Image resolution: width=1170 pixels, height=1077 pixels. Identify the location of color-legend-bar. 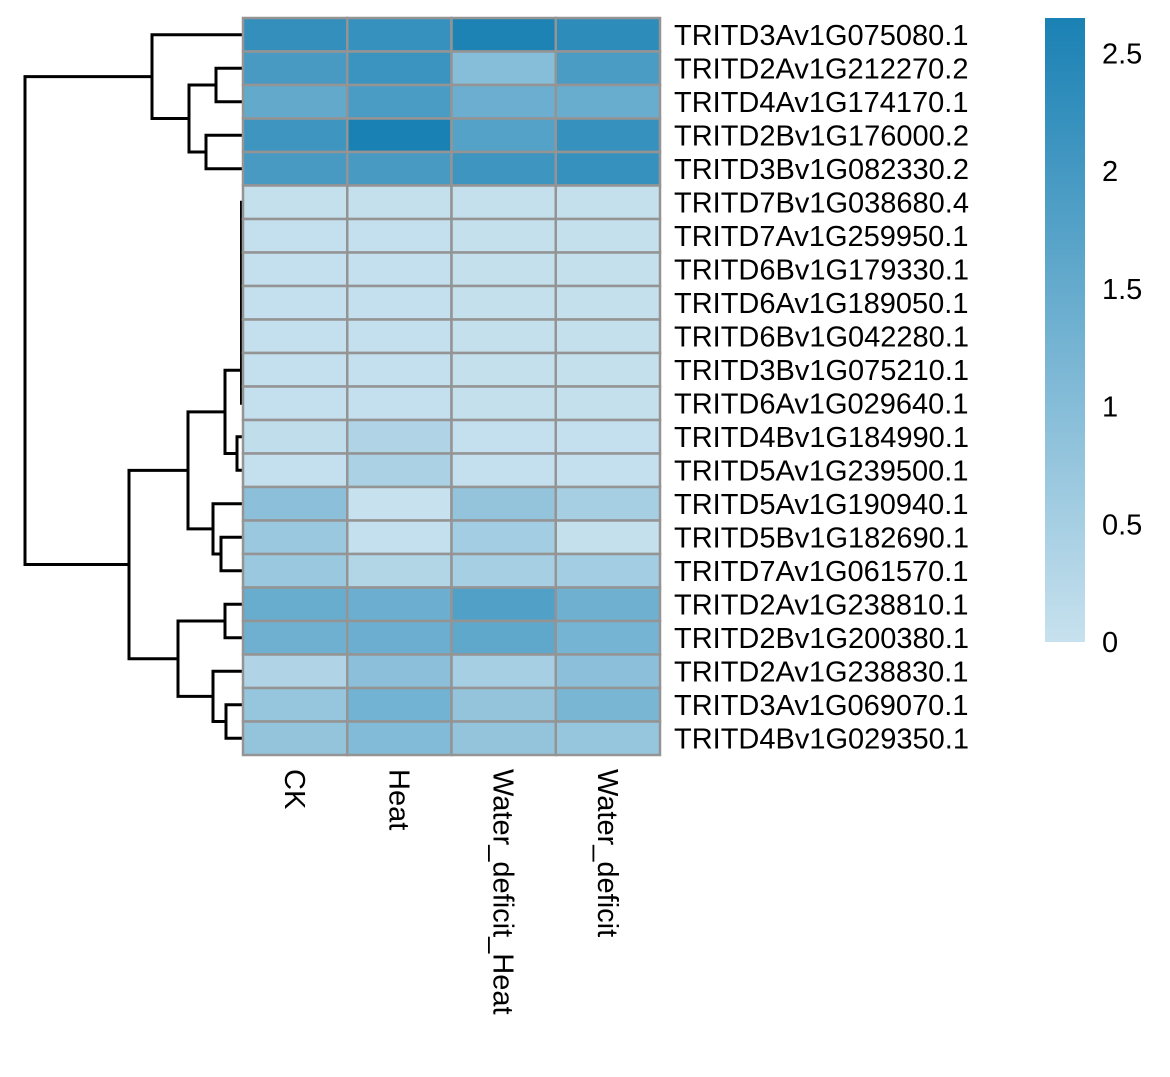
(1065, 330).